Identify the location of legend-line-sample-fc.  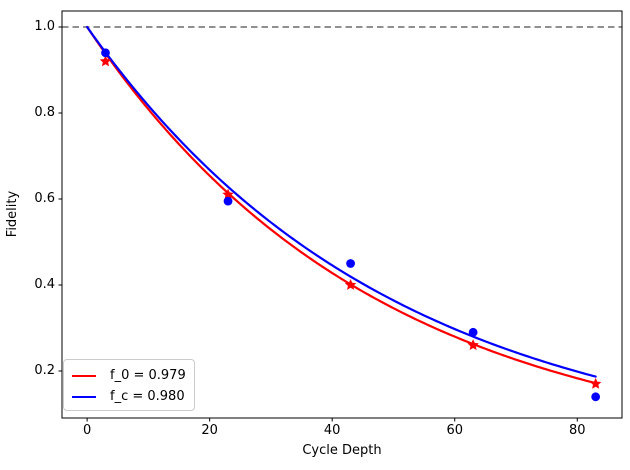
(84, 396).